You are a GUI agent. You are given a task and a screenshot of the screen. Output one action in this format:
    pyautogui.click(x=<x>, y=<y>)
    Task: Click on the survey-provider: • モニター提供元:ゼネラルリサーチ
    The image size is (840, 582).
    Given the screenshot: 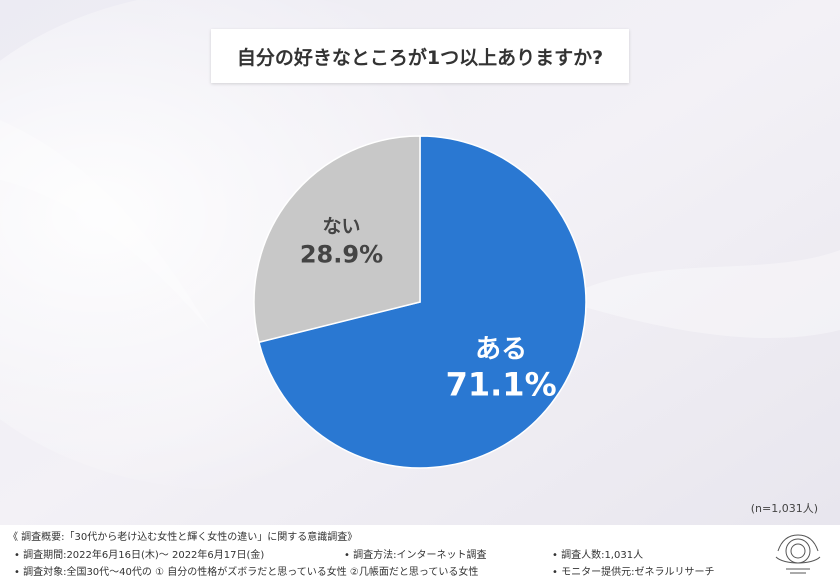 What is the action you would take?
    pyautogui.click(x=633, y=572)
    